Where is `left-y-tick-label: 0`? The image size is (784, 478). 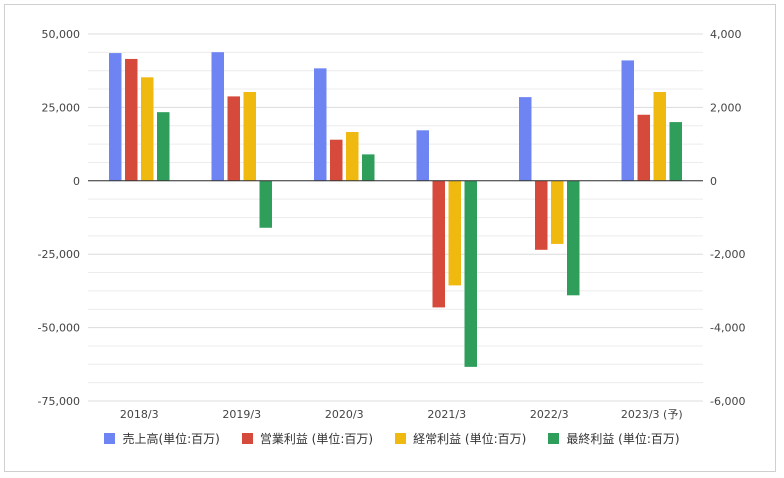
left-y-tick-label: 0 is located at coordinates (76, 181).